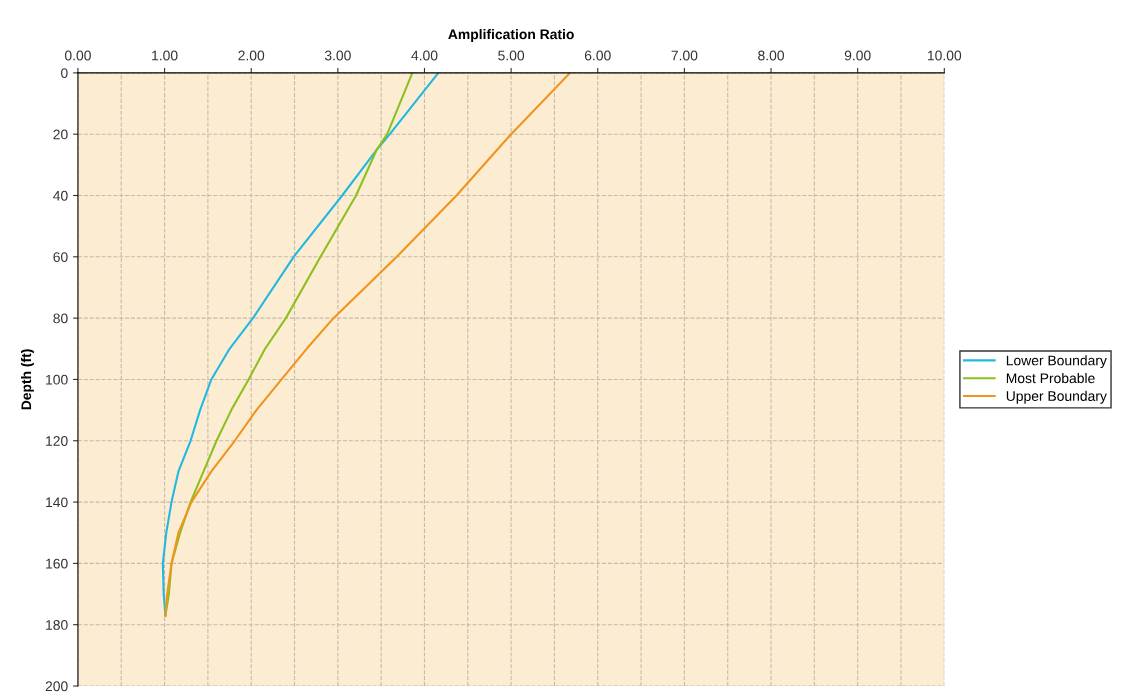  What do you see at coordinates (597, 55) in the screenshot?
I see `x-tick-label: 6.00` at bounding box center [597, 55].